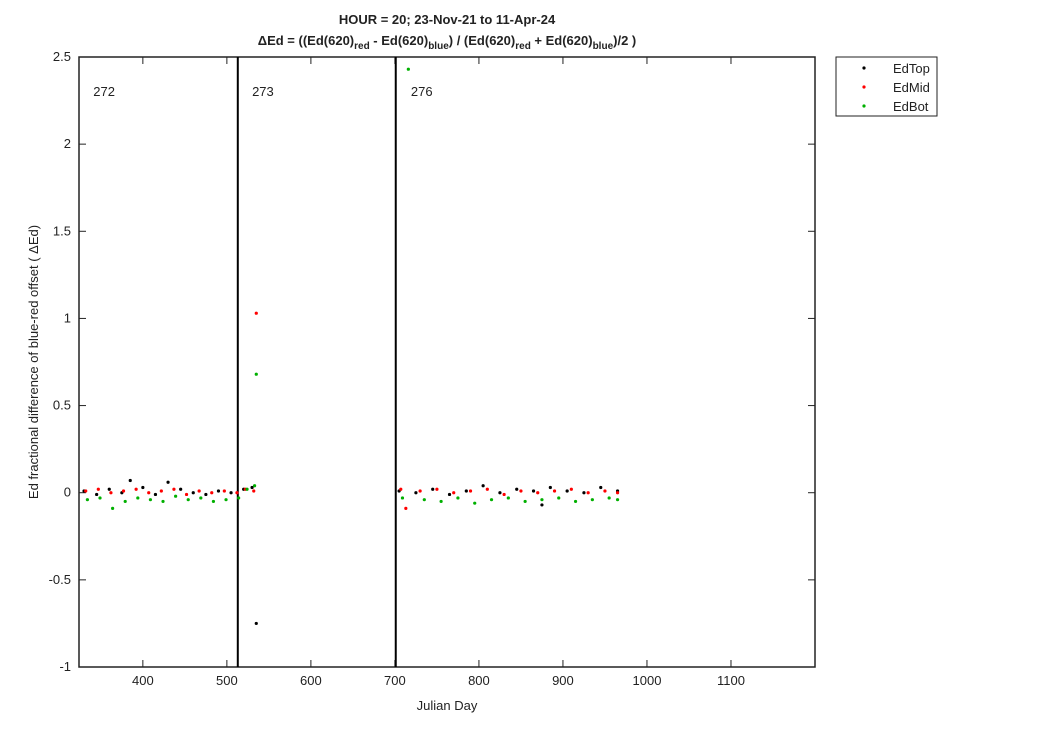 The width and height of the screenshot is (1050, 750). Describe the element at coordinates (62, 230) in the screenshot. I see `y-tick-label: 1.5` at that location.